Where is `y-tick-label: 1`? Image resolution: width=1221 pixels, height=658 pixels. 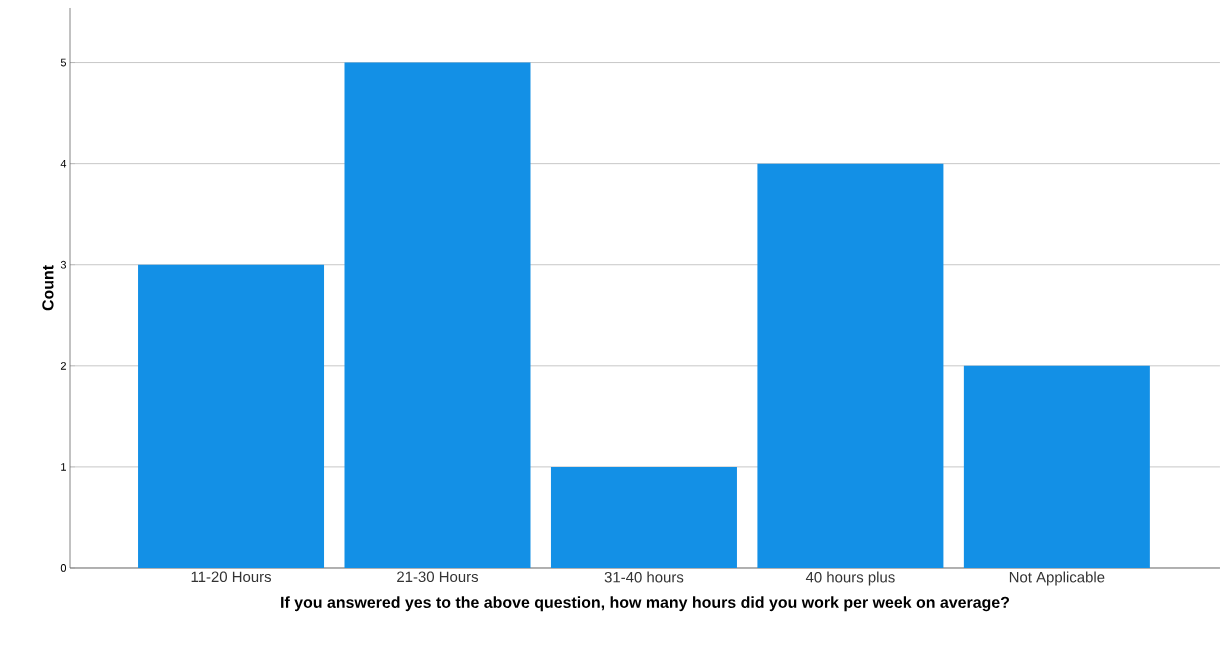 y-tick-label: 1 is located at coordinates (63, 467).